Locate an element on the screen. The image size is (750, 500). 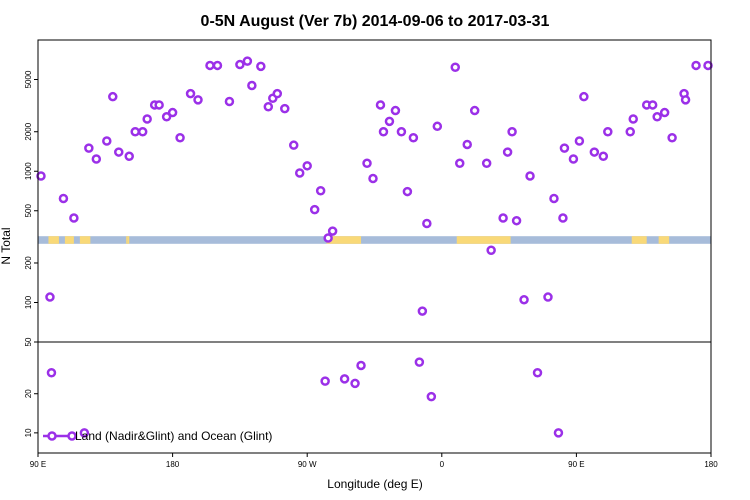
y-axis-label: N Total is located at coordinates (6, 245).